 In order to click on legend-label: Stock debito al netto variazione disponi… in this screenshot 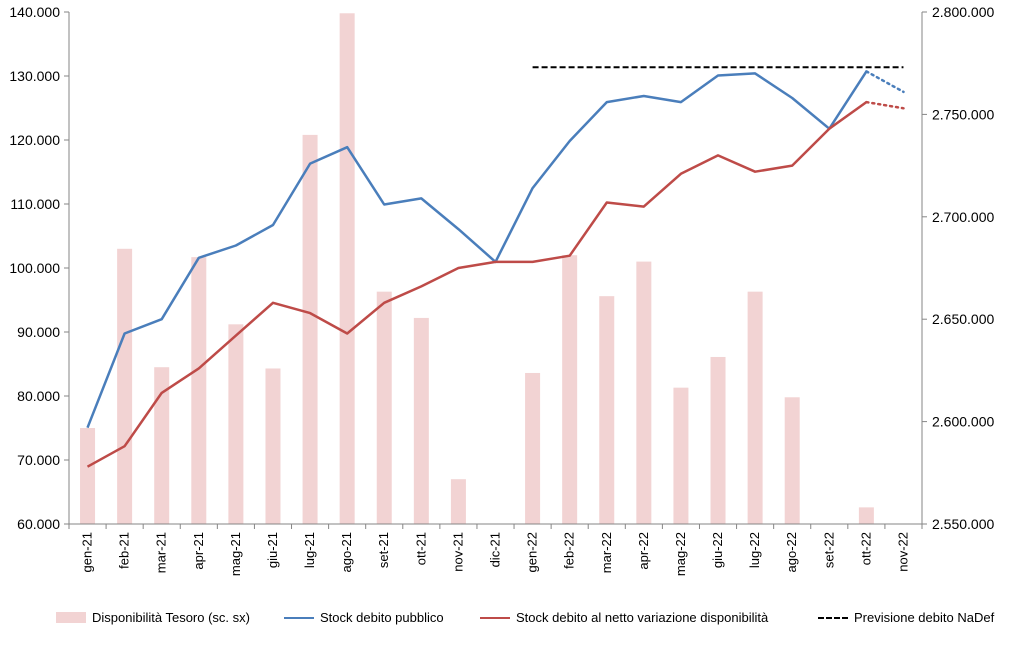, I will do `click(642, 617)`.